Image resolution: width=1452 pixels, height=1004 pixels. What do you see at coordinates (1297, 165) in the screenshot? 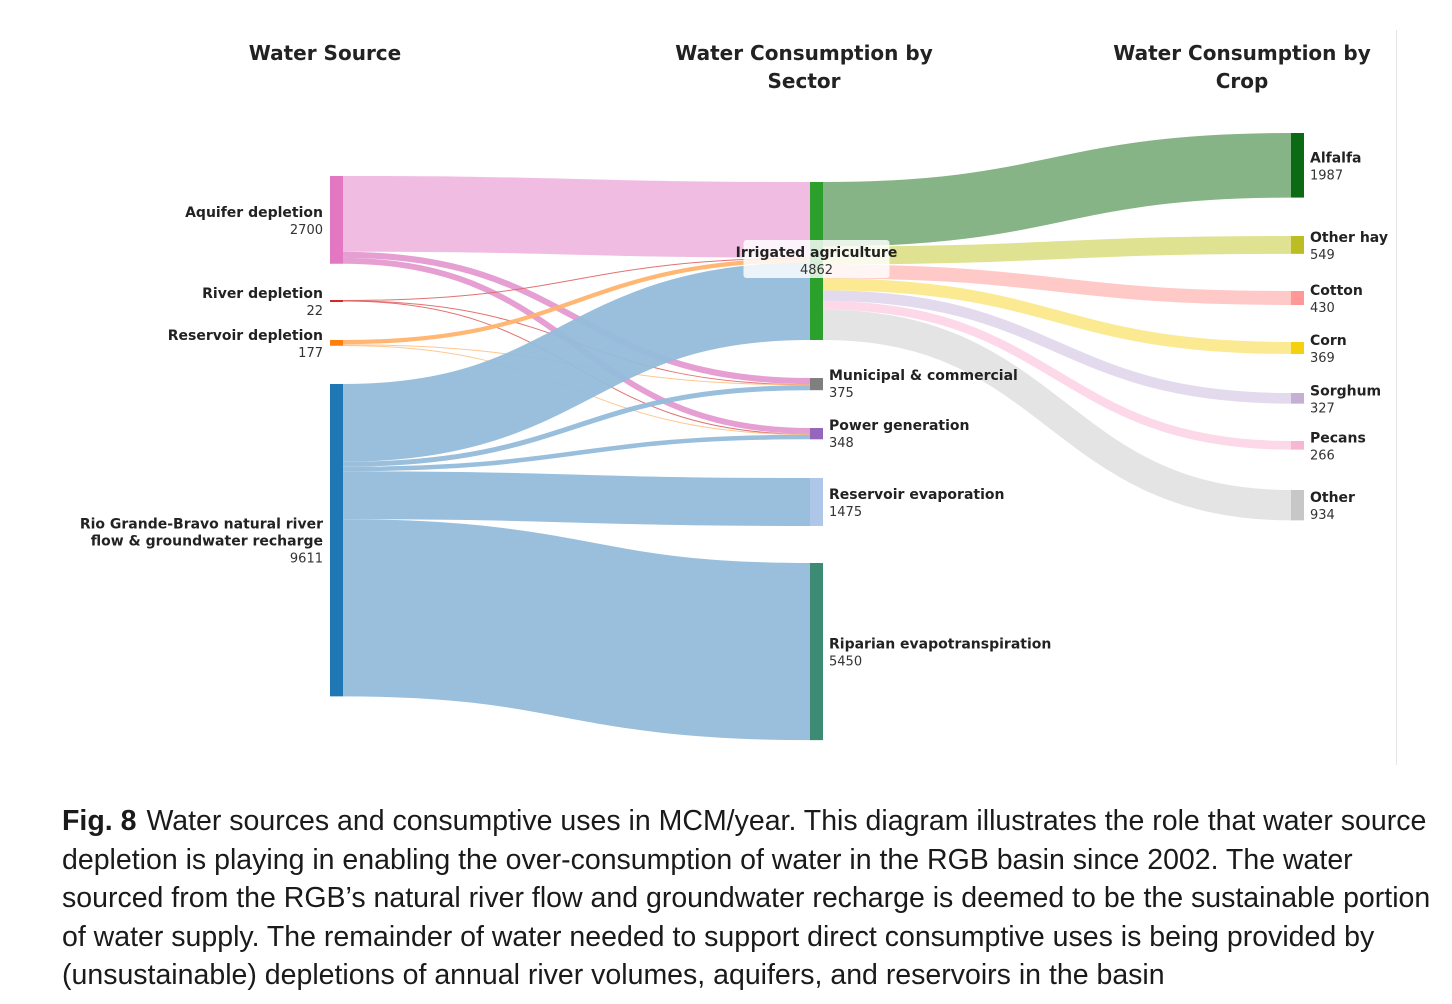
I see `node-alfalfa` at bounding box center [1297, 165].